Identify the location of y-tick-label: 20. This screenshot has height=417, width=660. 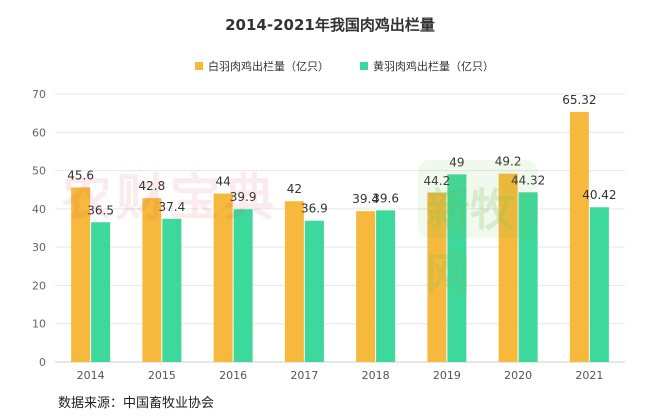
(39, 285).